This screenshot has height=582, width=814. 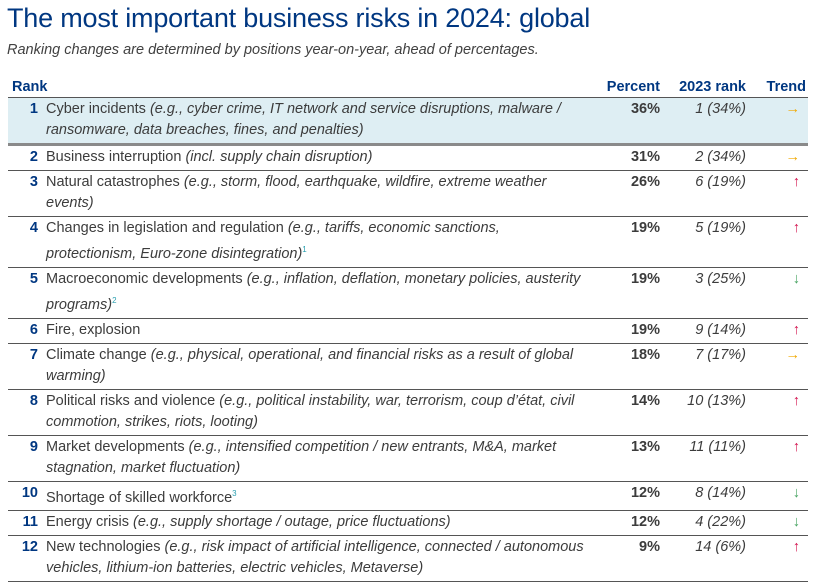 I want to click on risk-name: Political risks and violence, so click(x=133, y=400).